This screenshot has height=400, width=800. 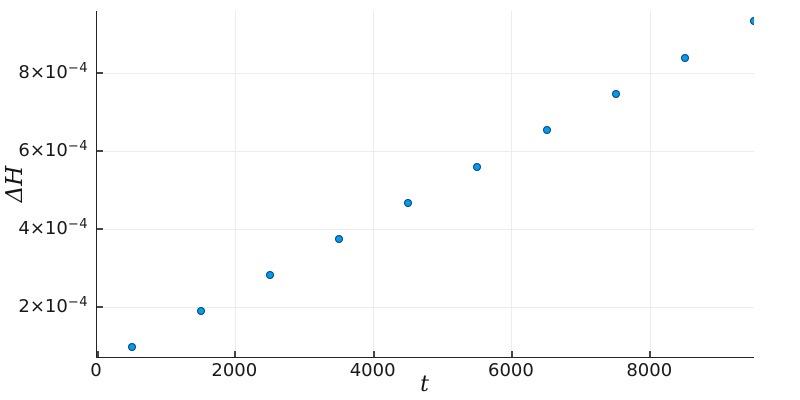 I want to click on y-axis-label: ΔH, so click(x=15, y=184).